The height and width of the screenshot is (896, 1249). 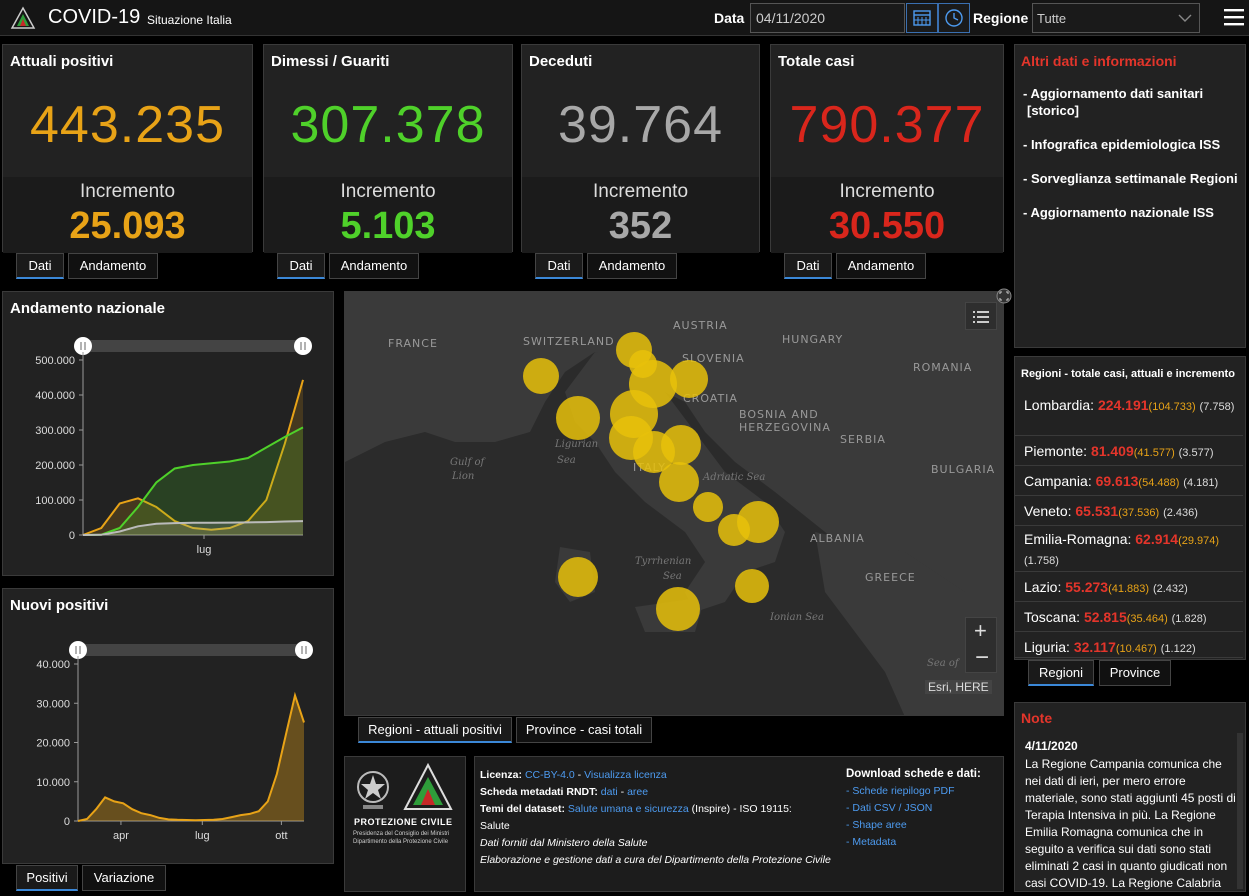 I want to click on temi-value-link: Salute umana e sicurezza, so click(x=628, y=809).